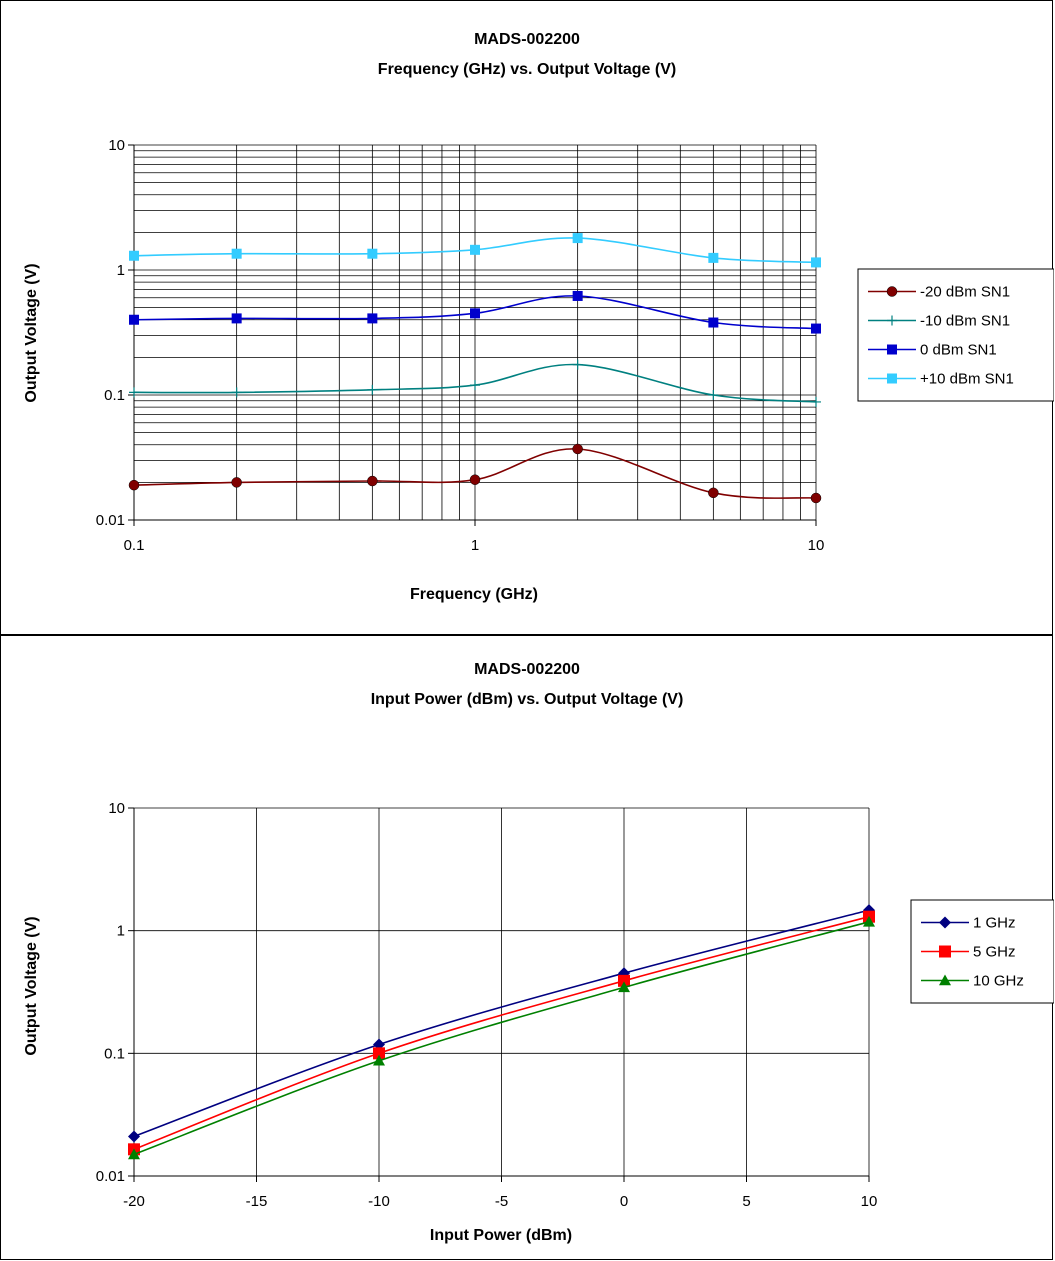 Image resolution: width=1055 pixels, height=1261 pixels. Describe the element at coordinates (527, 699) in the screenshot. I see `chart-subtitle: Input Power (dBm) vs. Output Voltage (V)` at that location.